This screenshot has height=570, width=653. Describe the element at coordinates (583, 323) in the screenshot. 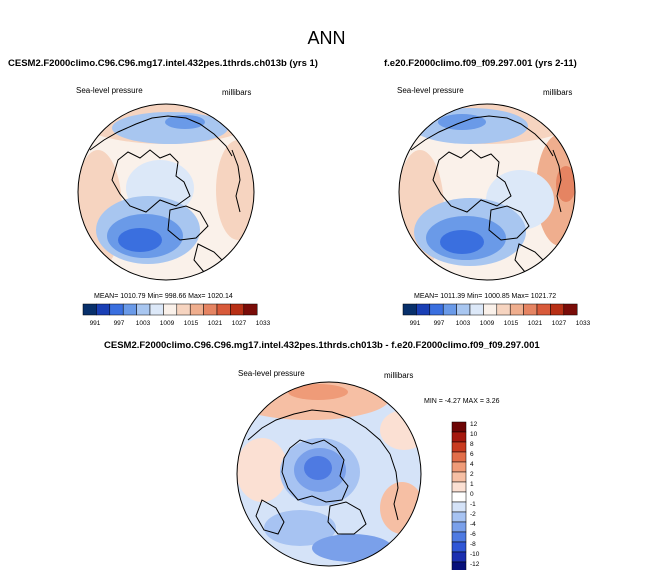

I see `cb-right-tick: 1033` at that location.